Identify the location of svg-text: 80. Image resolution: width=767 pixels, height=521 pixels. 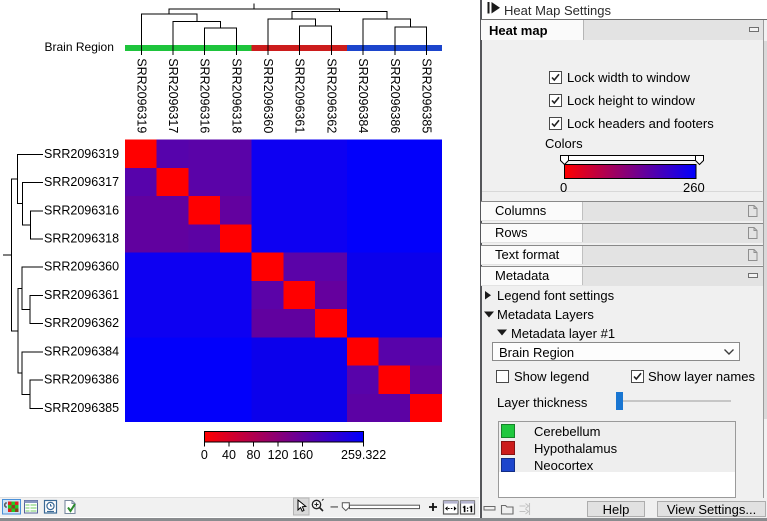
(254, 455).